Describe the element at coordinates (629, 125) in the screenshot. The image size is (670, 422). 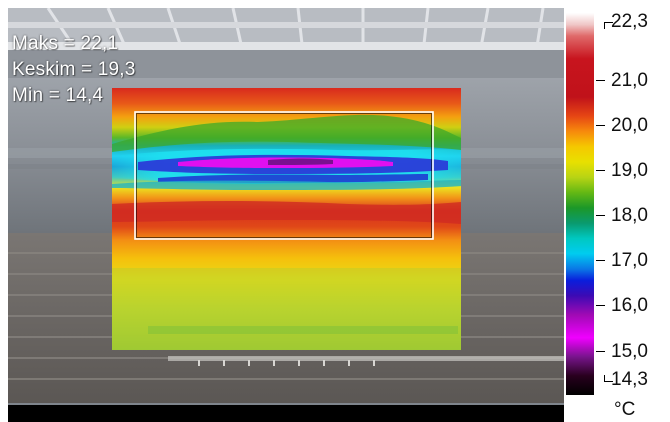
I see `scale-label: 20,0` at that location.